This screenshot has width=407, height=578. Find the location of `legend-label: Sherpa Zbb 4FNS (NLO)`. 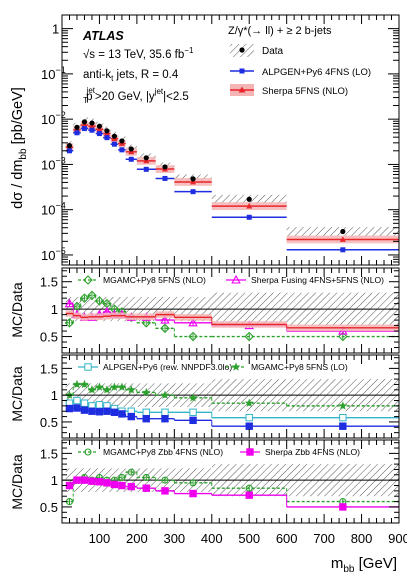

legend-label: Sherpa Zbb 4FNS (NLO) is located at coordinates (312, 452).